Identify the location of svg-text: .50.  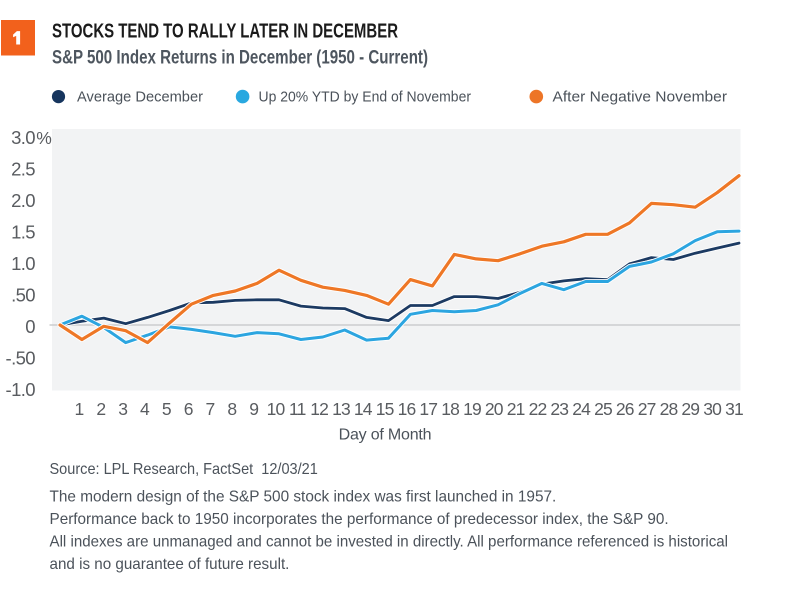
(23, 294).